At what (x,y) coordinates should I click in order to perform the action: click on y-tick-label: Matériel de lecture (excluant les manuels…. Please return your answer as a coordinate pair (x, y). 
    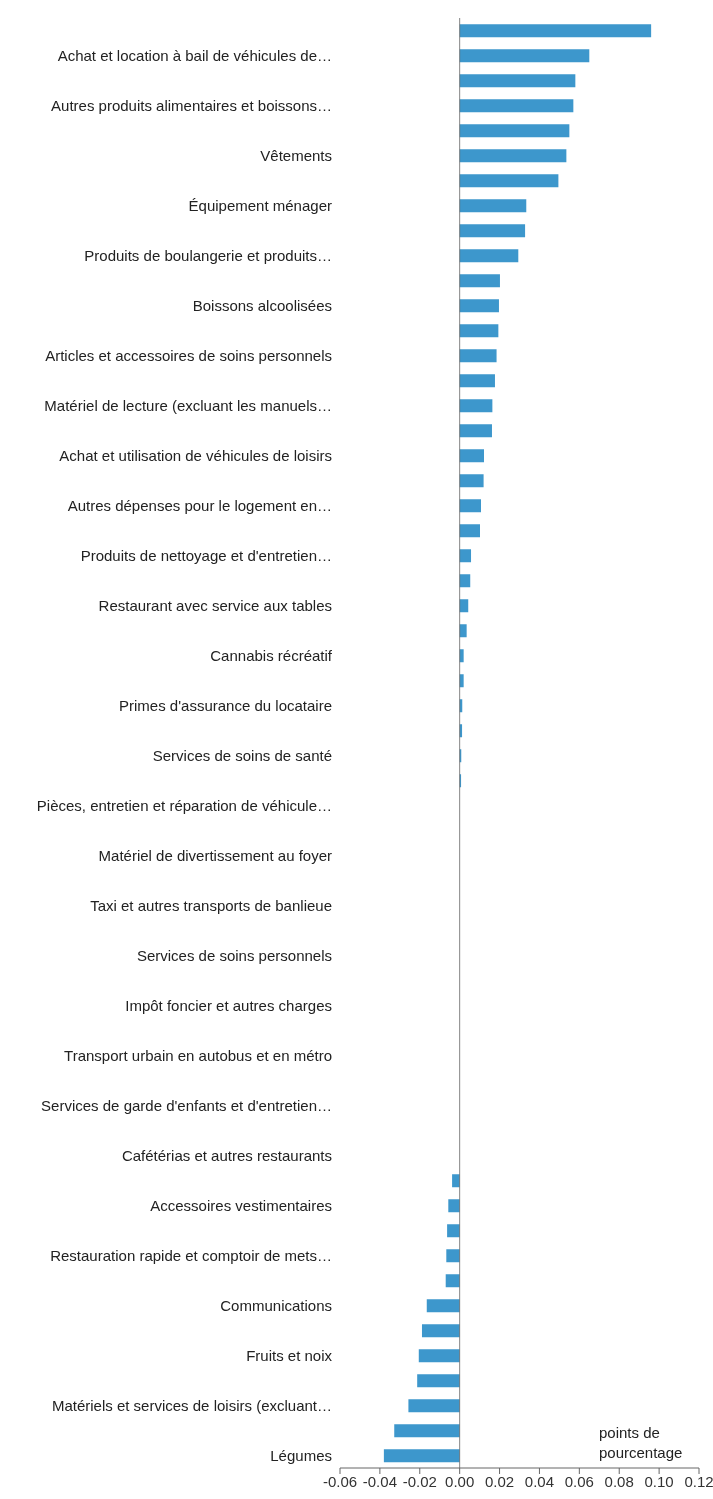
    Looking at the image, I should click on (188, 405).